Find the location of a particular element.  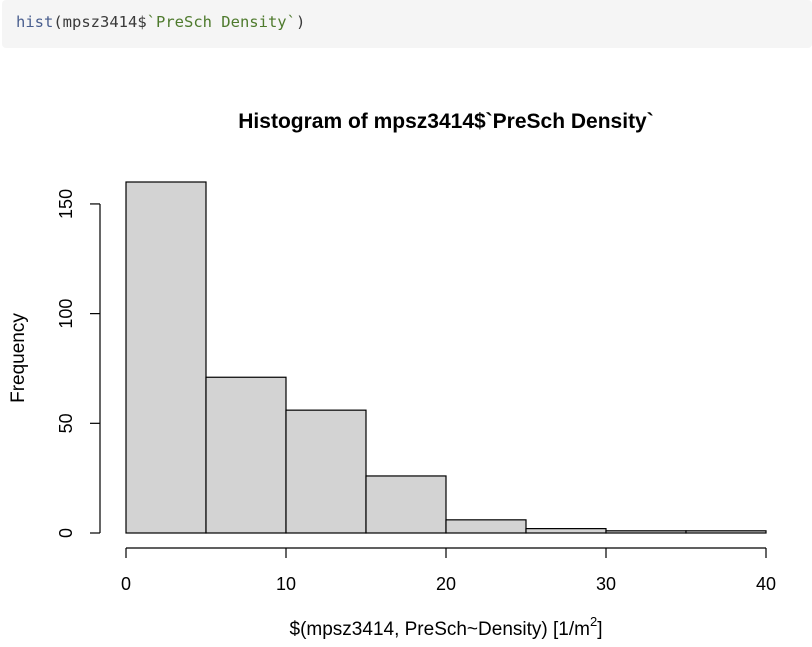

code-line: hist(mpsz3414$`PreSch Density`) is located at coordinates (160, 22).